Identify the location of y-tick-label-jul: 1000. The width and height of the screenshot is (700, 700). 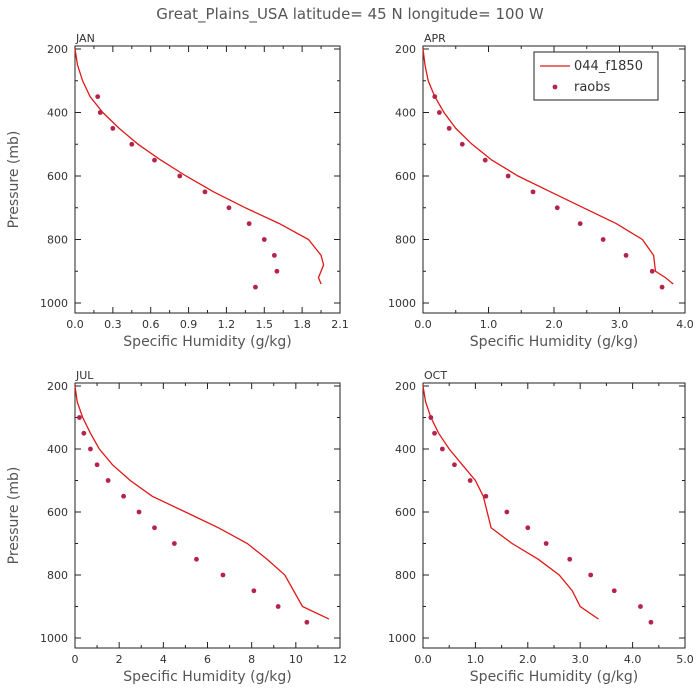
(54, 638).